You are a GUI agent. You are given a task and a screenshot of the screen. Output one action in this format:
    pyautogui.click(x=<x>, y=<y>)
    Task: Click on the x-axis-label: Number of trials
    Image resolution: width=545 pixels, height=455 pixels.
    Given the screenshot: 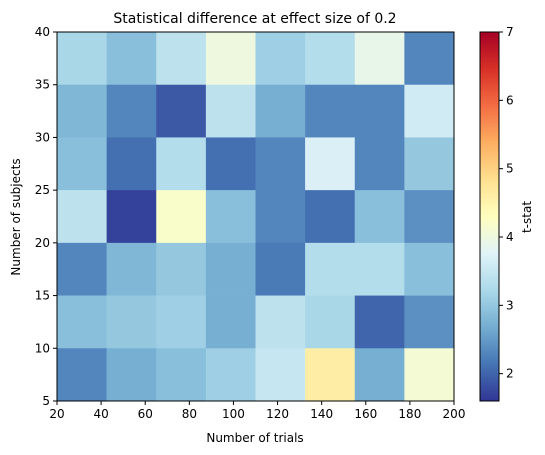 What is the action you would take?
    pyautogui.click(x=254, y=438)
    